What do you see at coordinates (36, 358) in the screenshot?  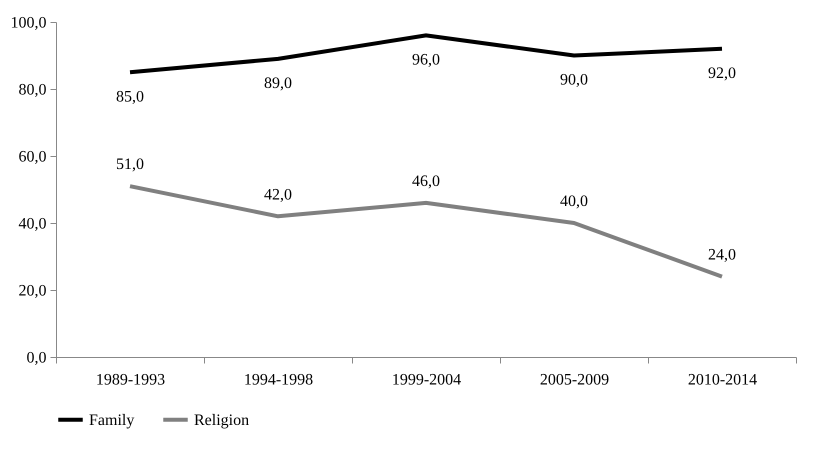 I see `y-tick-label: 0,0` at bounding box center [36, 358].